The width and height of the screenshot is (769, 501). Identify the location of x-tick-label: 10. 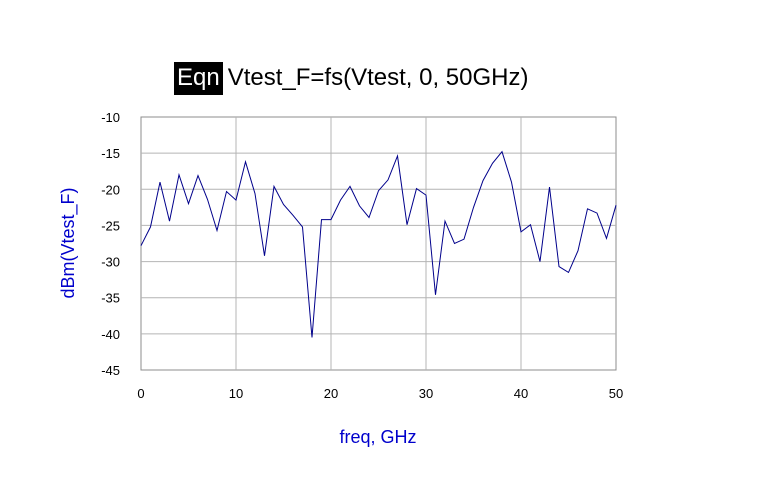
(236, 393).